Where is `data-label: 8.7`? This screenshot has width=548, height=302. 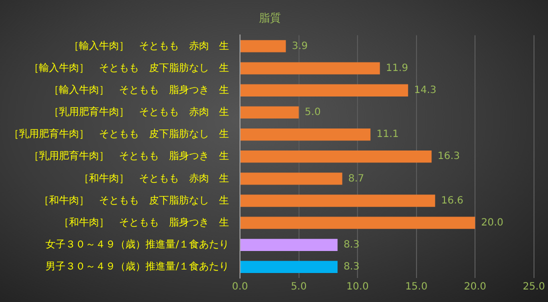 data-label: 8.7 is located at coordinates (356, 178).